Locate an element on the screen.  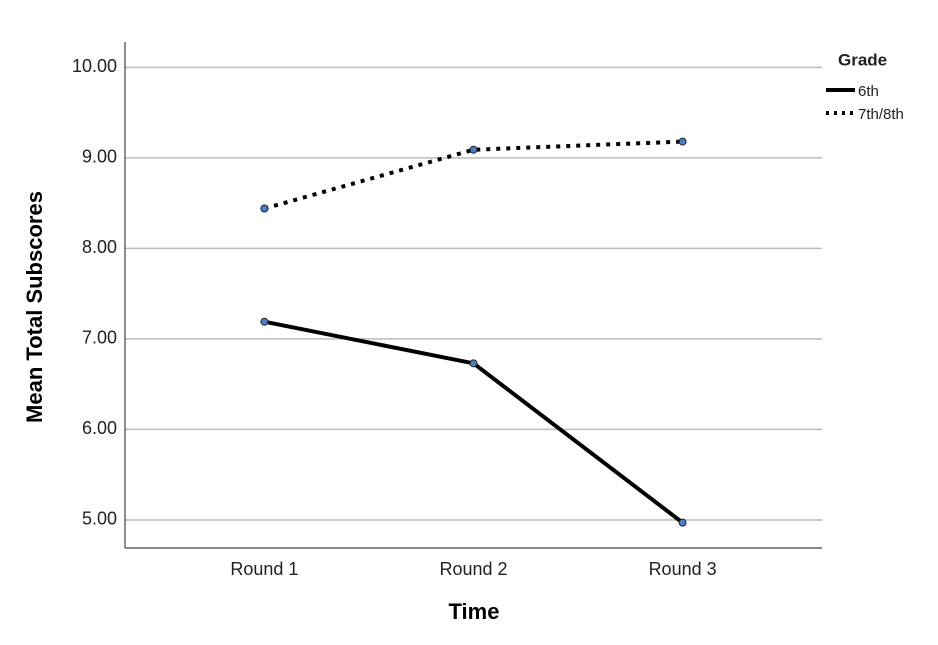
y-tick-label: 5.00 is located at coordinates (99, 519).